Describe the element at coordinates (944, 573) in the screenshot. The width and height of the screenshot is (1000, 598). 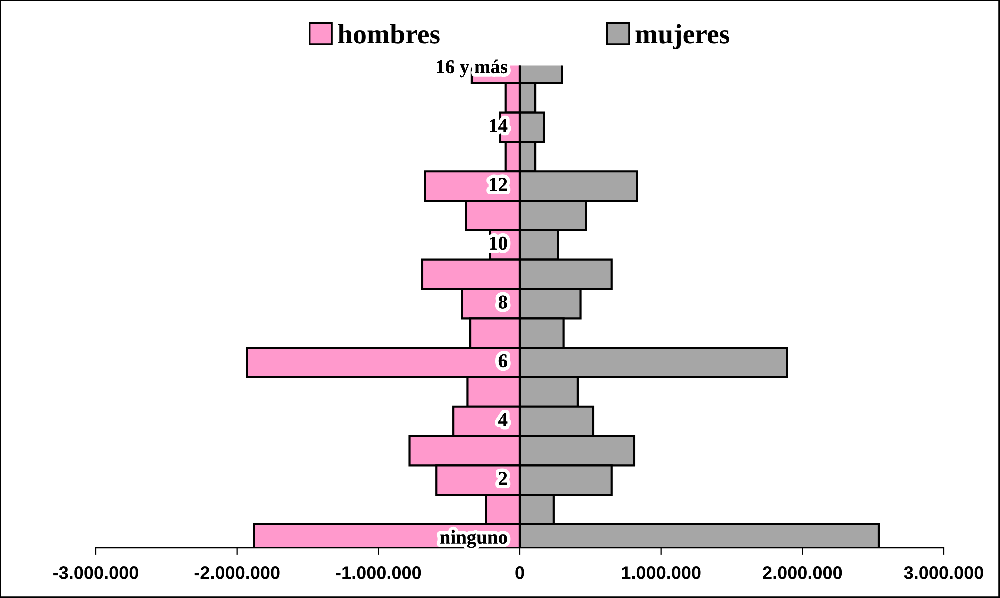
I see `x-tick-label: 3.000.000` at that location.